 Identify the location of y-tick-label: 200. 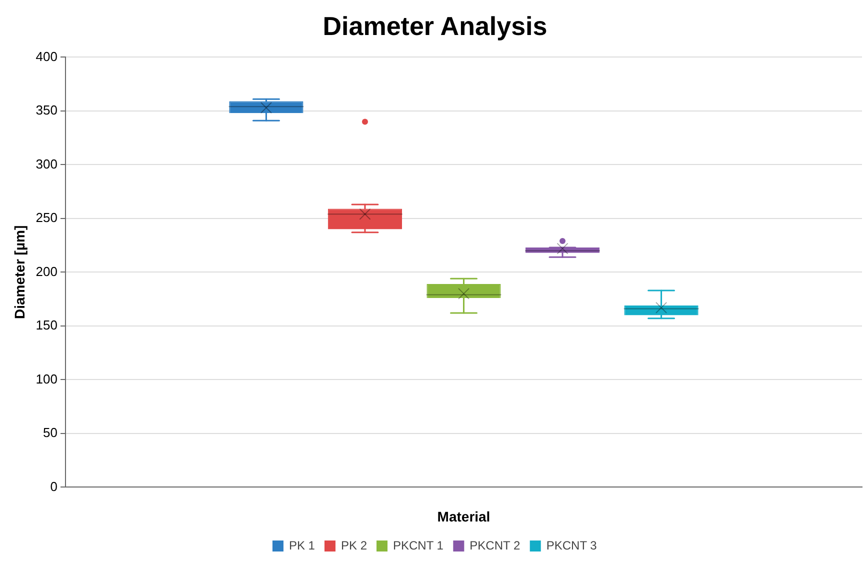
(47, 271).